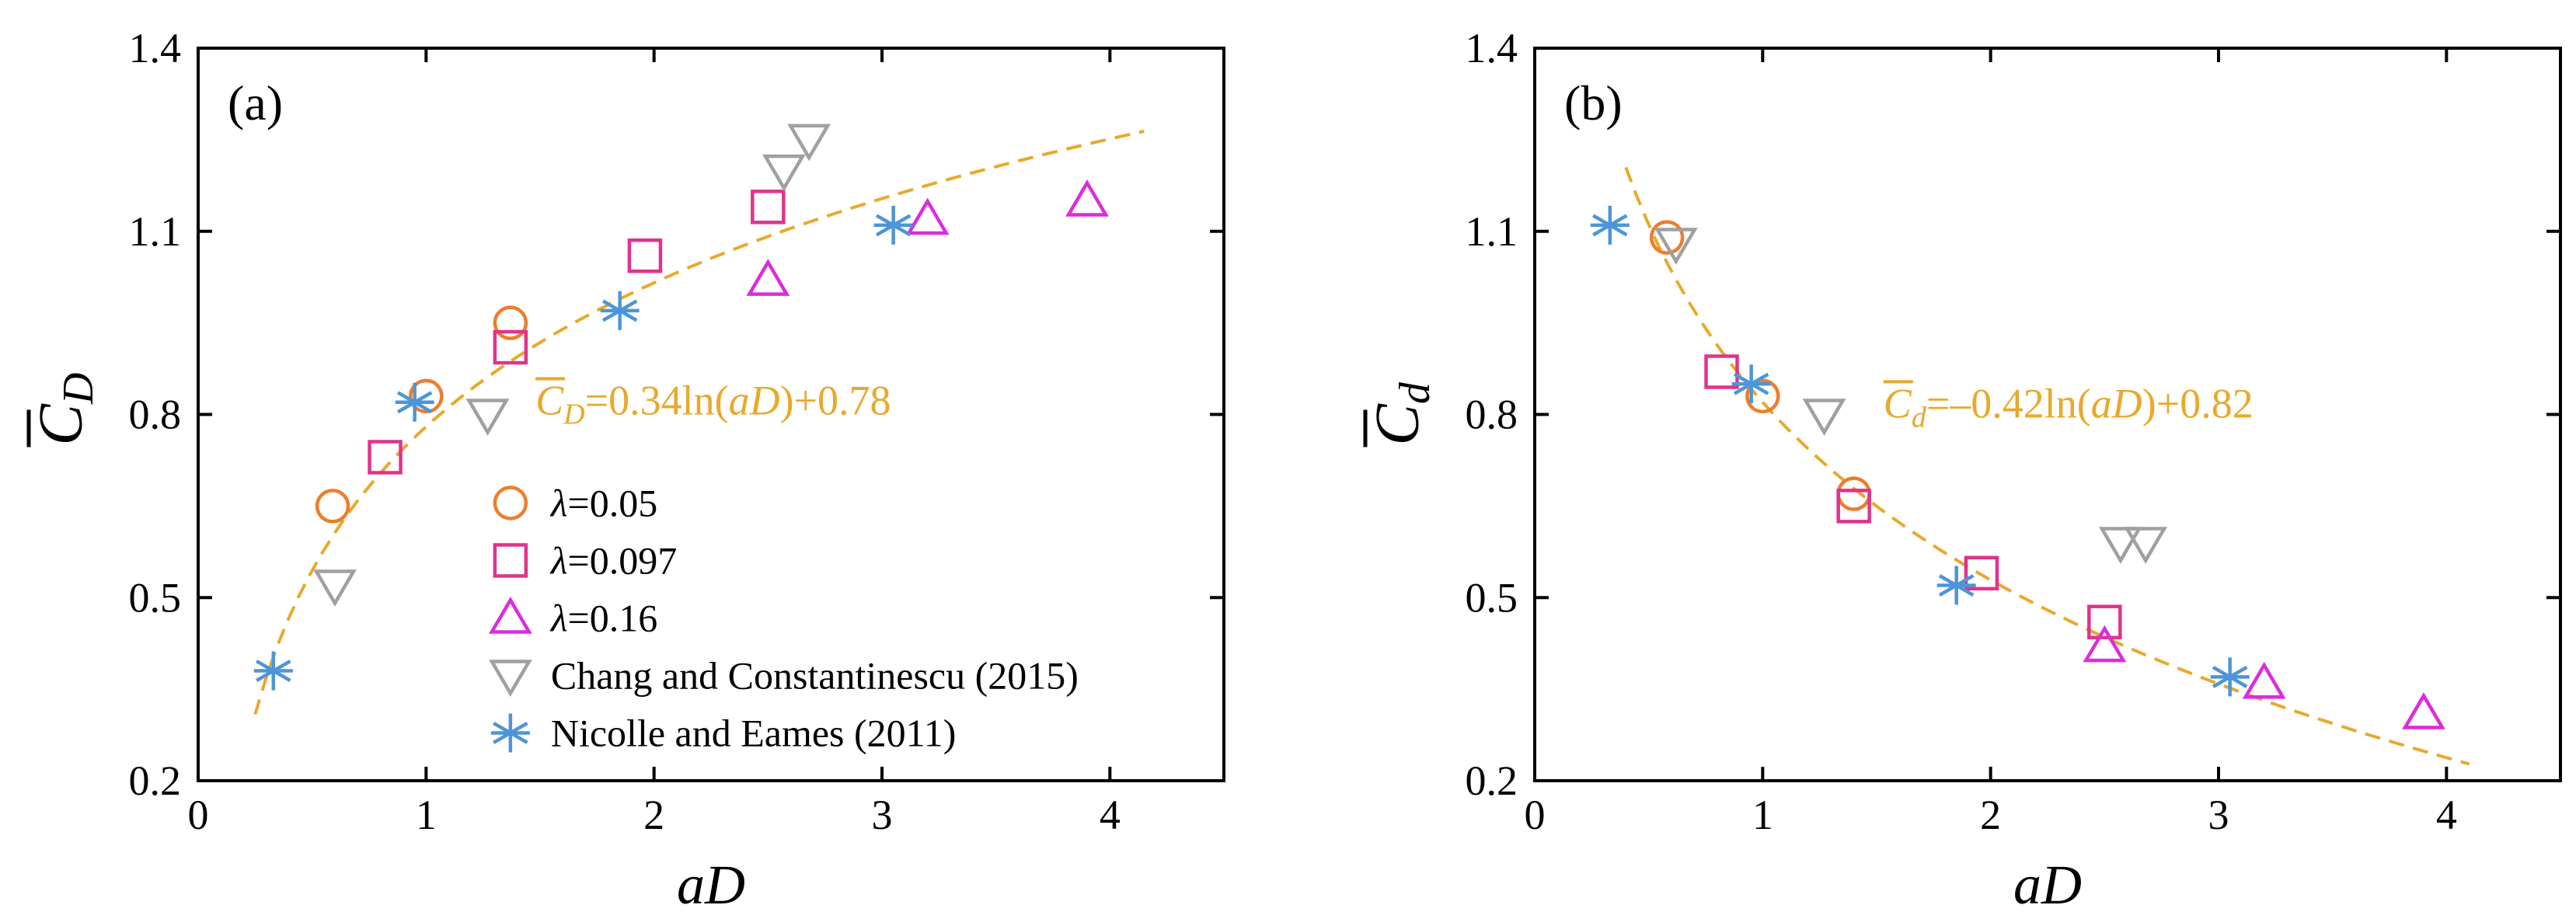  I want to click on y-axis-label: Cd, so click(1401, 413).